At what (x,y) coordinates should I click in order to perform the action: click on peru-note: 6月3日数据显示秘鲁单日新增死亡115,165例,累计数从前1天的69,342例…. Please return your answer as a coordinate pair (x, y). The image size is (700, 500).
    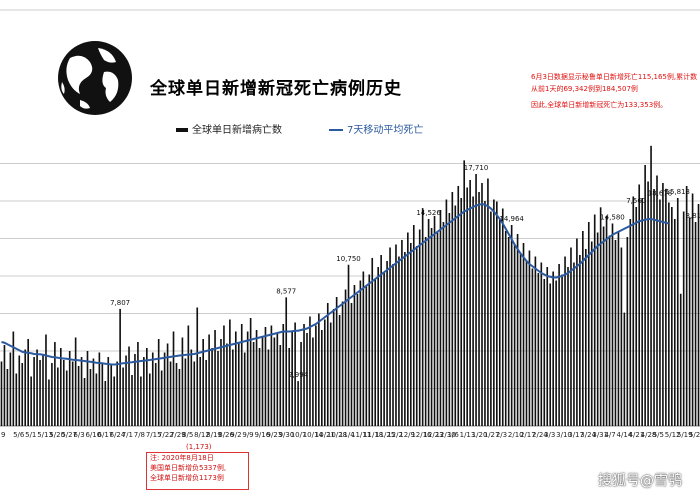
    Looking at the image, I should click on (615, 94).